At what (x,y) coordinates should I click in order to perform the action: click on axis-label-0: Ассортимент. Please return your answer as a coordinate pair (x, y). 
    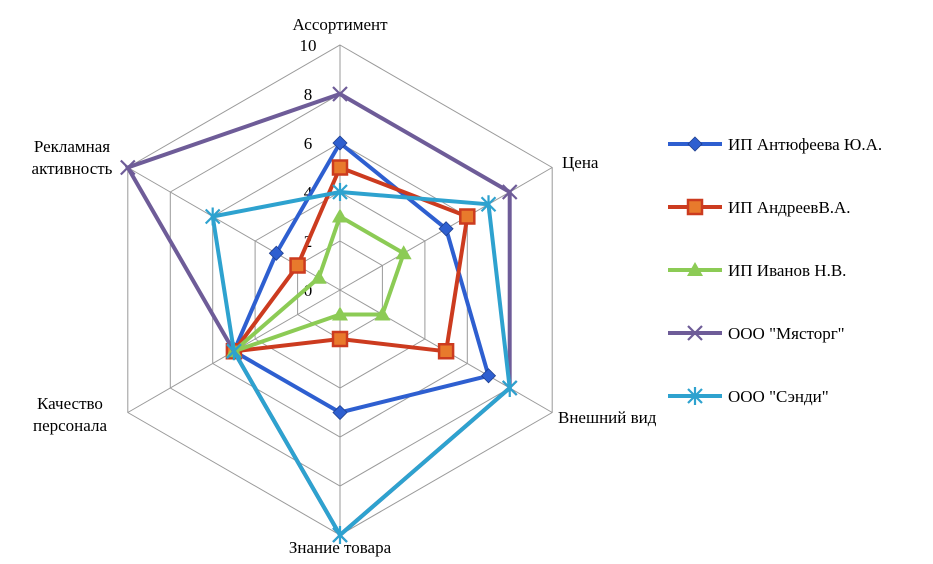
    Looking at the image, I should click on (340, 24).